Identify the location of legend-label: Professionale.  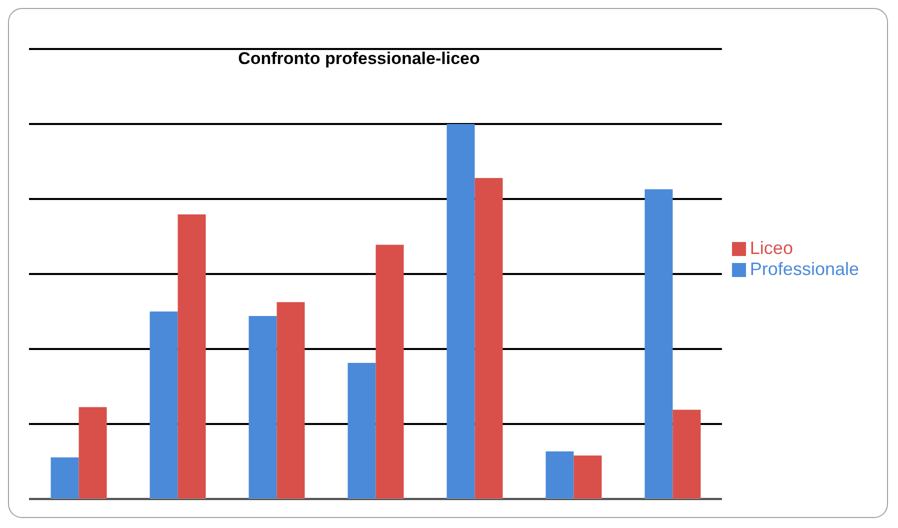
(804, 269).